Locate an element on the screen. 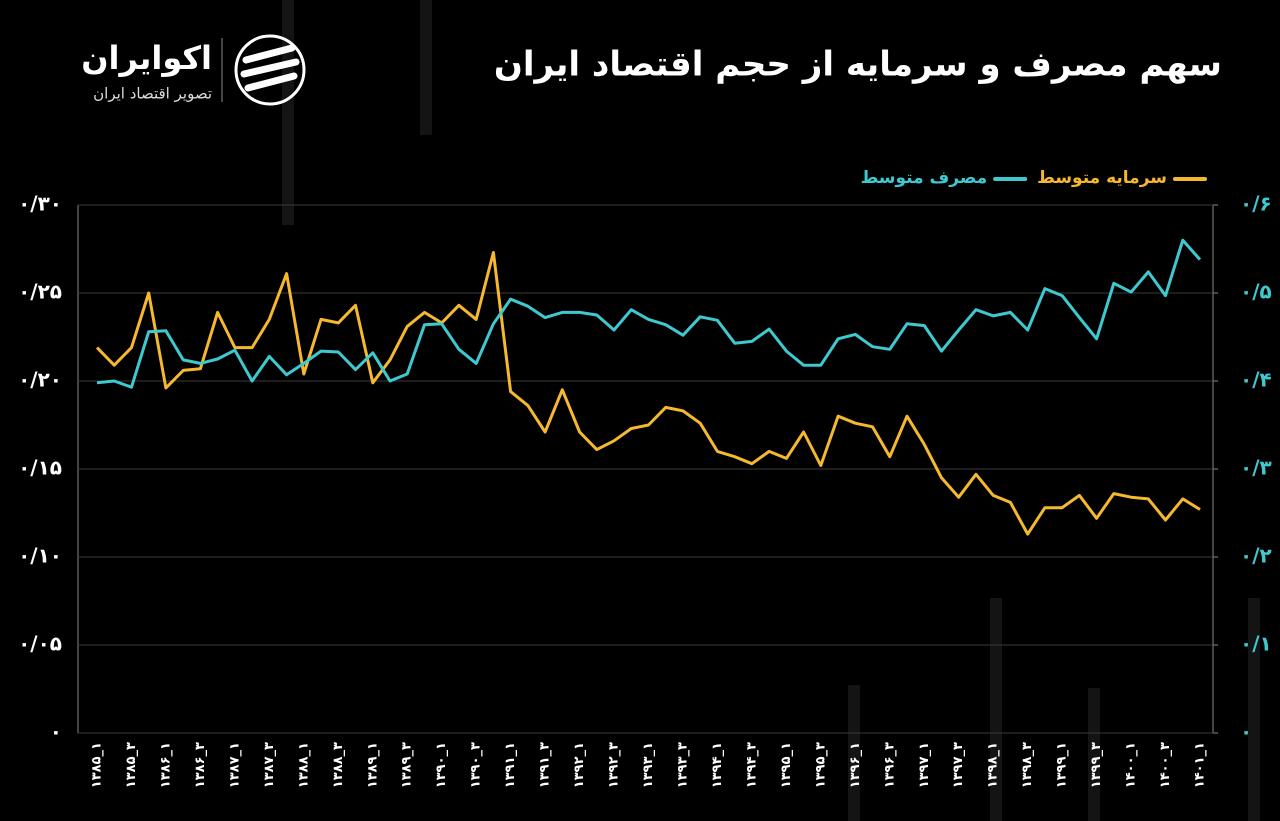 Image resolution: width=1280 pixels, height=821 pixels. y2-tick-label: ۰/۱ is located at coordinates (1256, 644).